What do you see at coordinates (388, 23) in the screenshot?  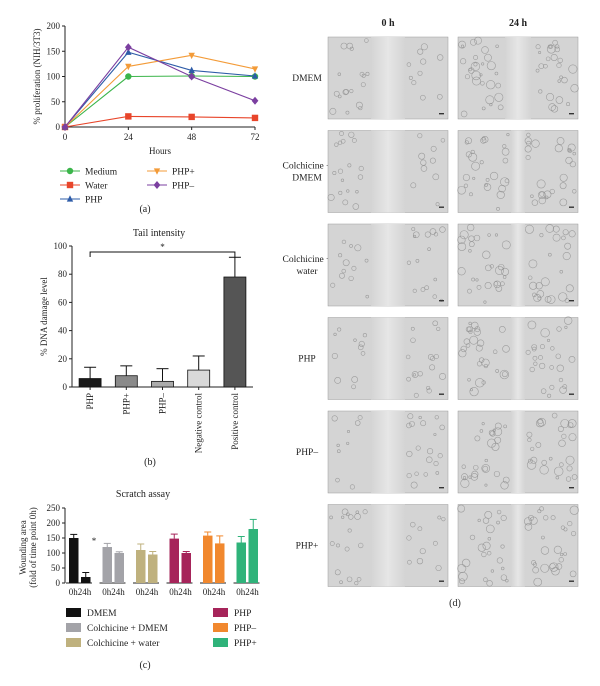 I see `column-header: 0 h` at bounding box center [388, 23].